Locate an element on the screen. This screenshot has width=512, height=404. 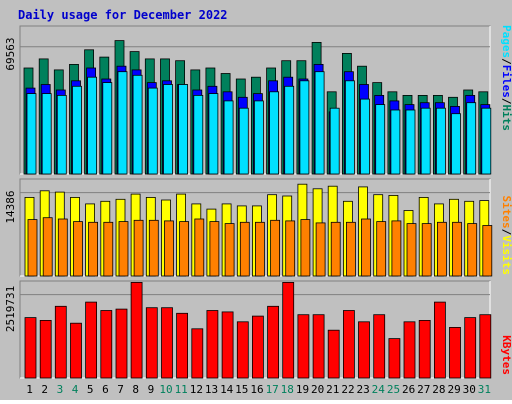
chart-title: Daily usage for December 2022 is located at coordinates (123, 15).